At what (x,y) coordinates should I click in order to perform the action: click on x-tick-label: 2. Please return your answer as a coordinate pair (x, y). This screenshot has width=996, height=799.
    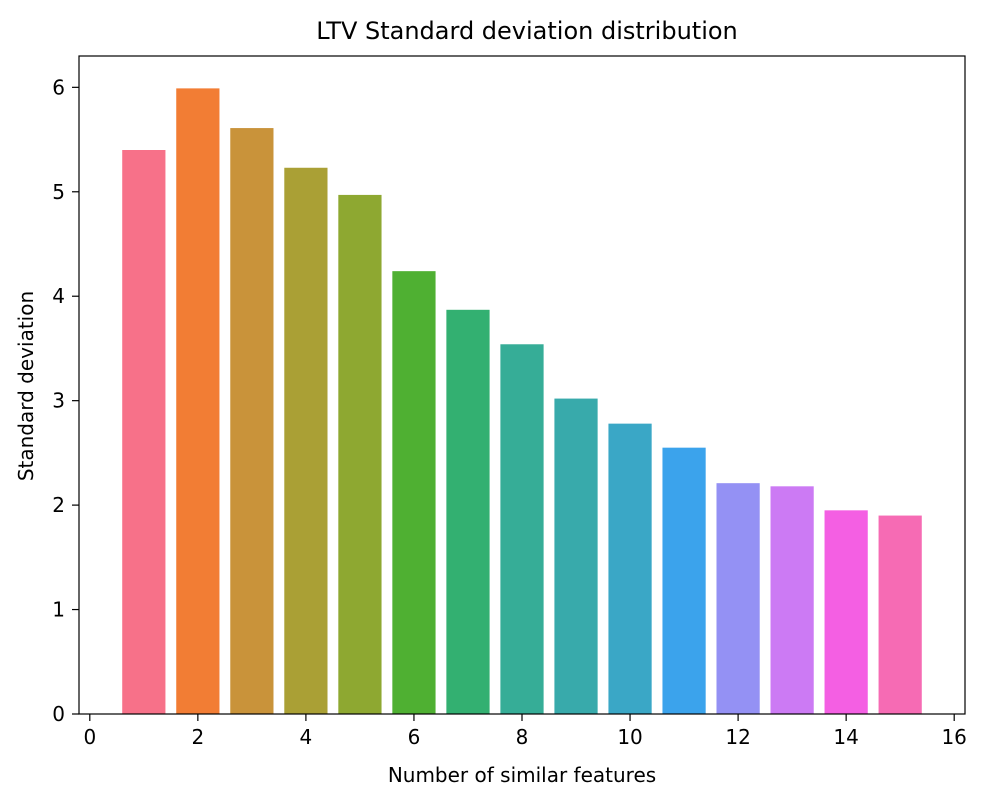
    Looking at the image, I should click on (197, 737).